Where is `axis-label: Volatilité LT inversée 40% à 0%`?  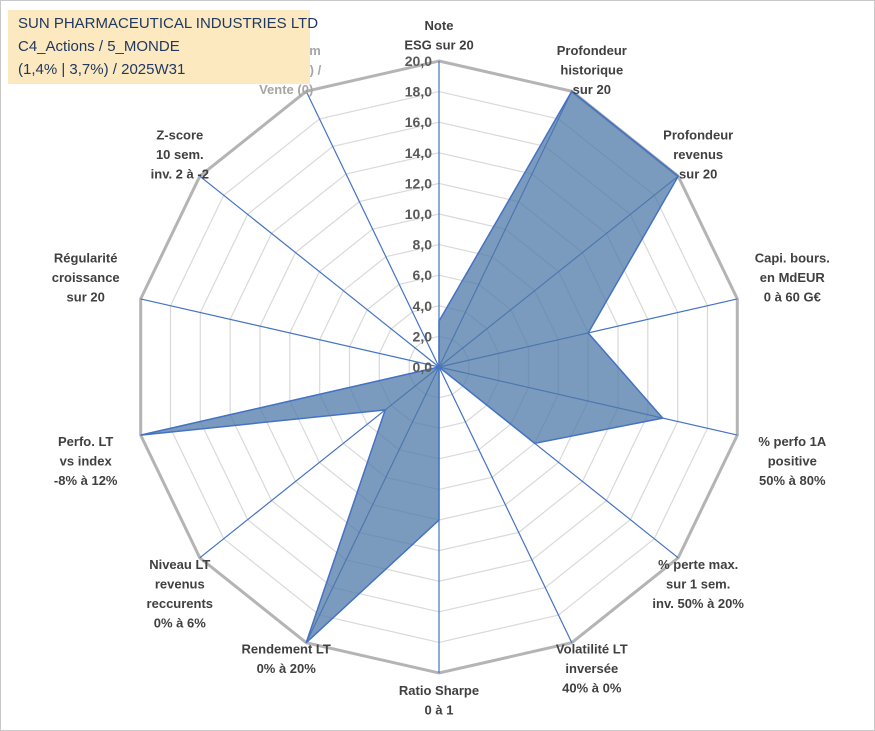 axis-label: Volatilité LT inversée 40% à 0% is located at coordinates (592, 669).